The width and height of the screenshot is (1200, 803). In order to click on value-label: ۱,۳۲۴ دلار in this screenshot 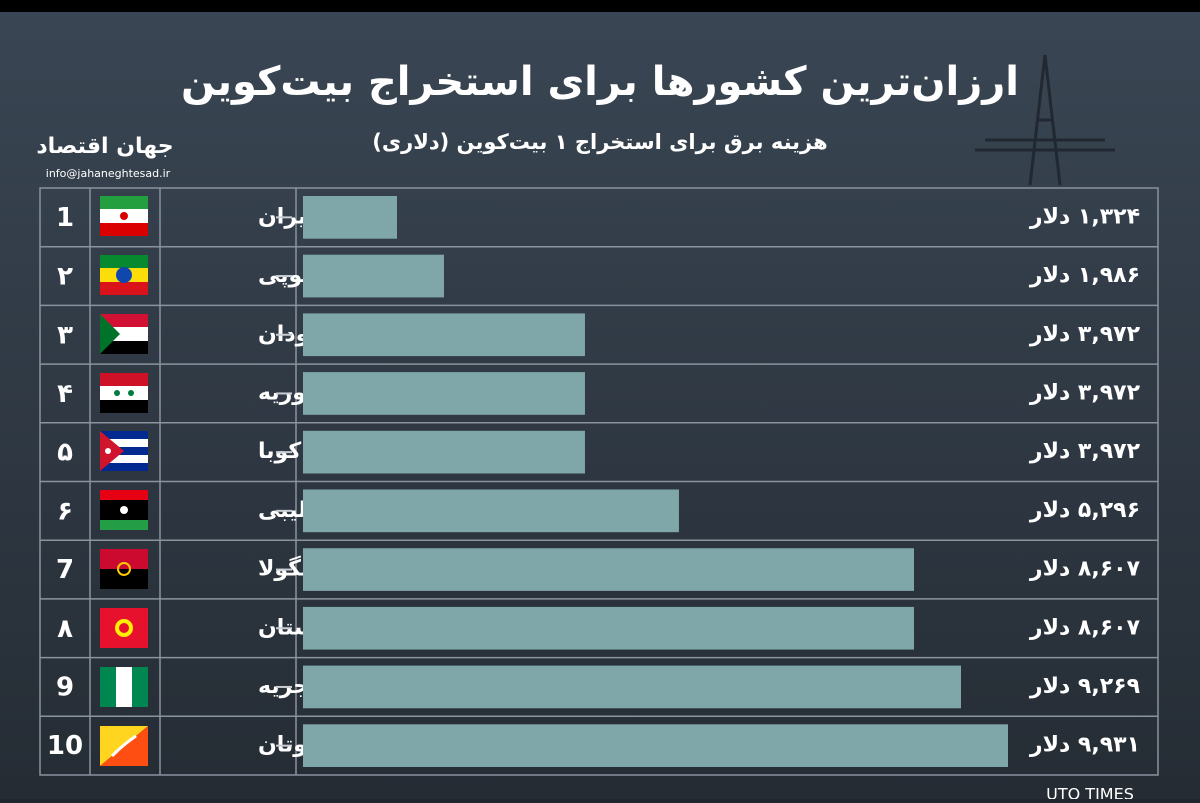, I will do `click(1084, 216)`.